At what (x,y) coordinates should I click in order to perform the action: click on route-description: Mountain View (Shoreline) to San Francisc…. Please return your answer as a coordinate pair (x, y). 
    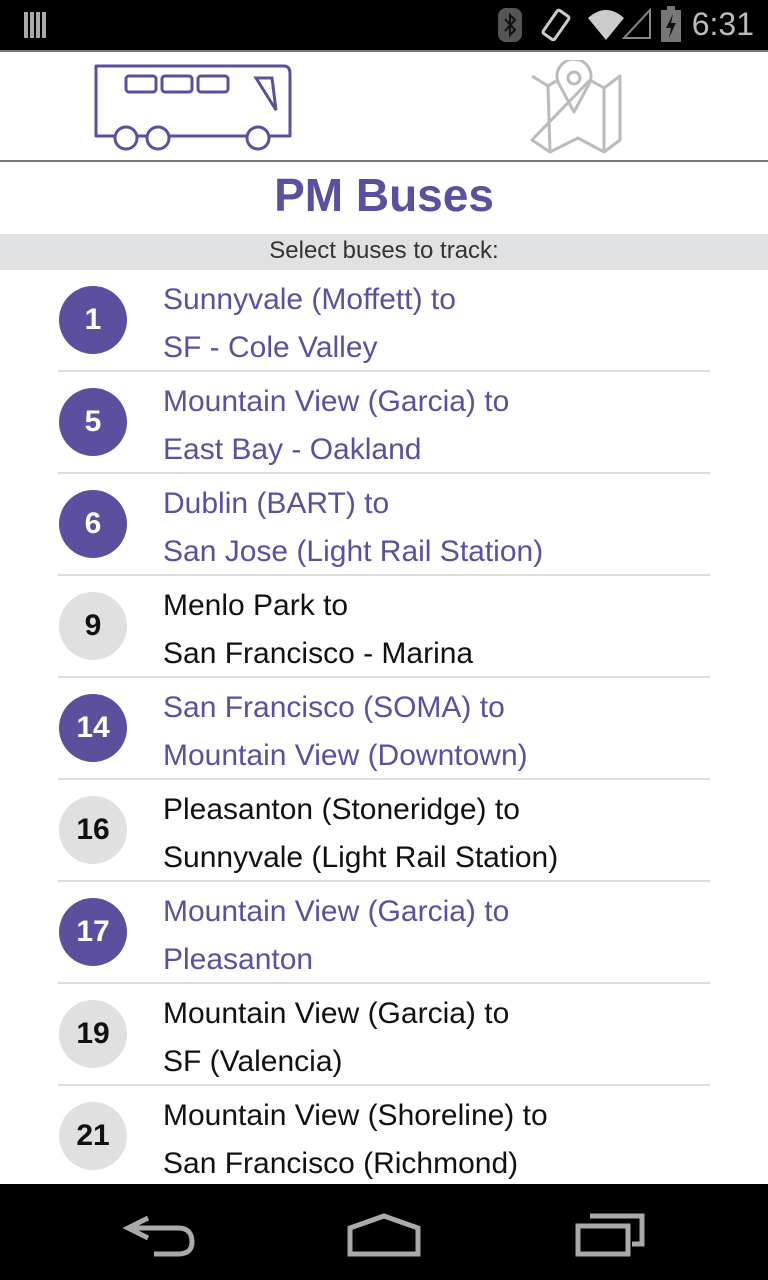
    Looking at the image, I should click on (355, 1138).